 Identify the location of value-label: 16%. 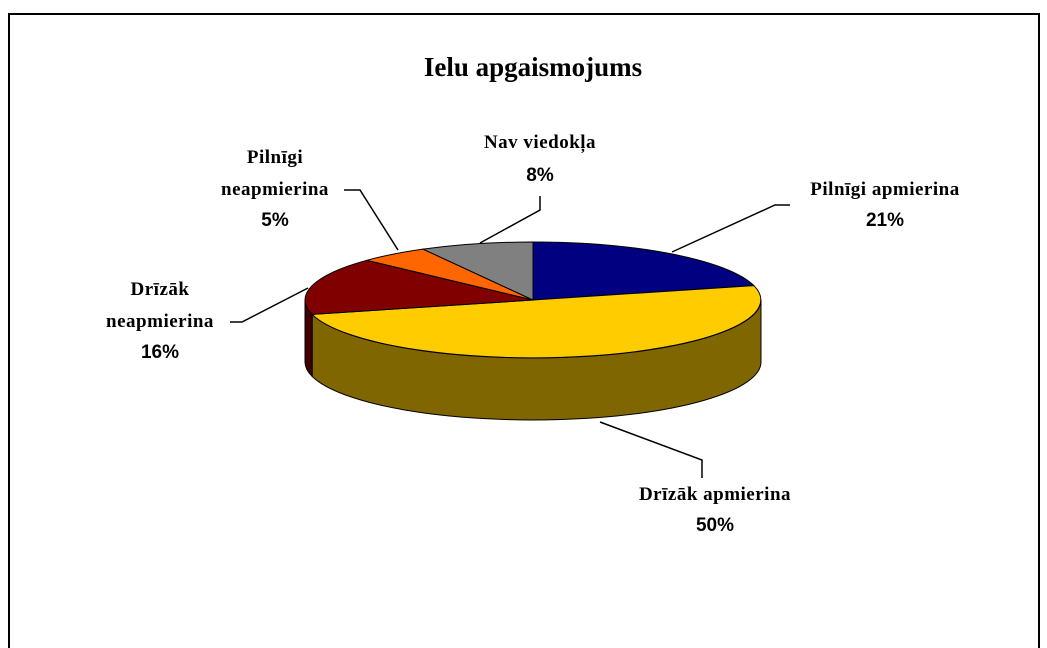
(160, 352).